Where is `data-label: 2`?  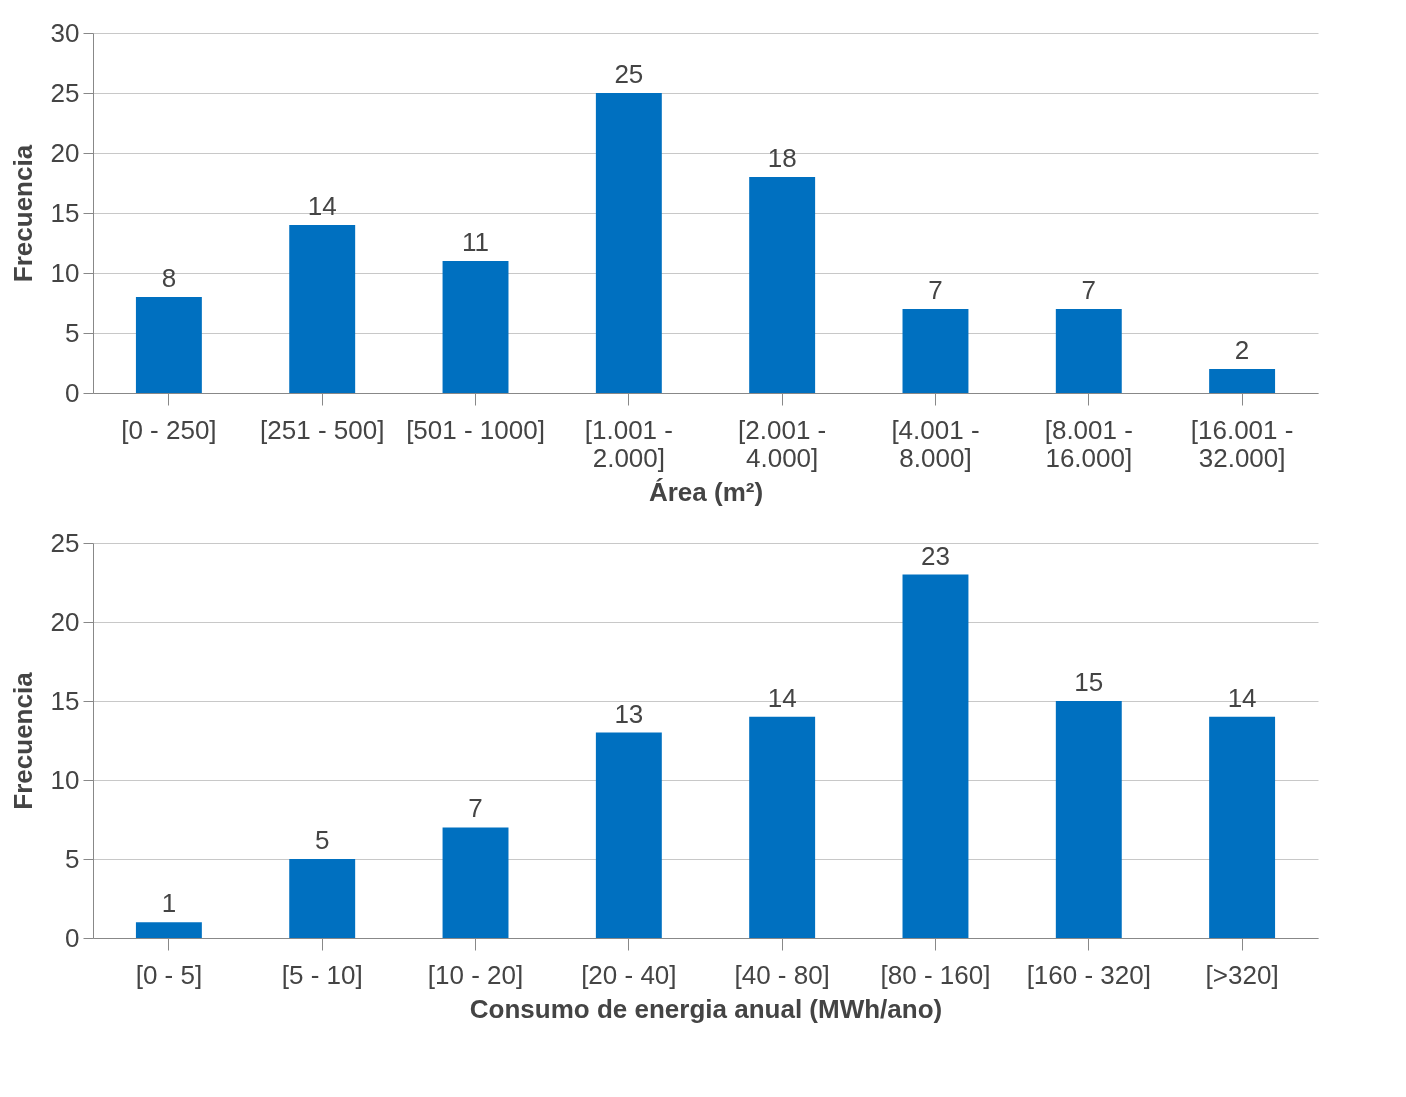
data-label: 2 is located at coordinates (1242, 350).